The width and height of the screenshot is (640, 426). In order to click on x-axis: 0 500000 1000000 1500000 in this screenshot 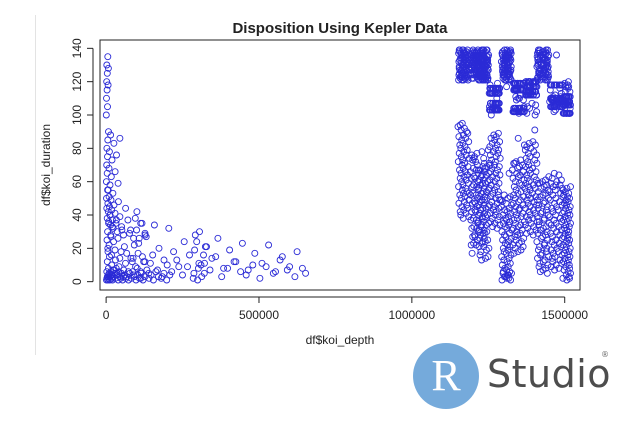, I will do `click(345, 309)`.